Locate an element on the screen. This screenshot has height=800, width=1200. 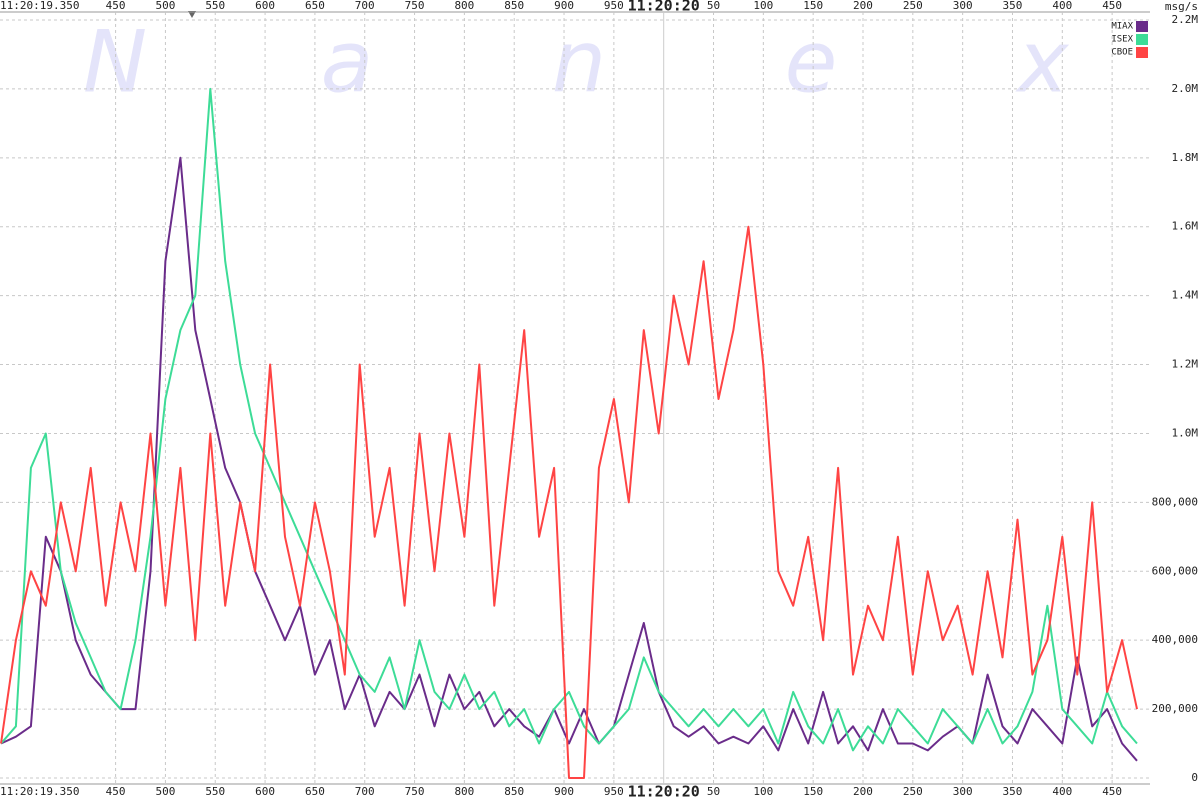
y-tick-label: 0 is located at coordinates (1194, 777).